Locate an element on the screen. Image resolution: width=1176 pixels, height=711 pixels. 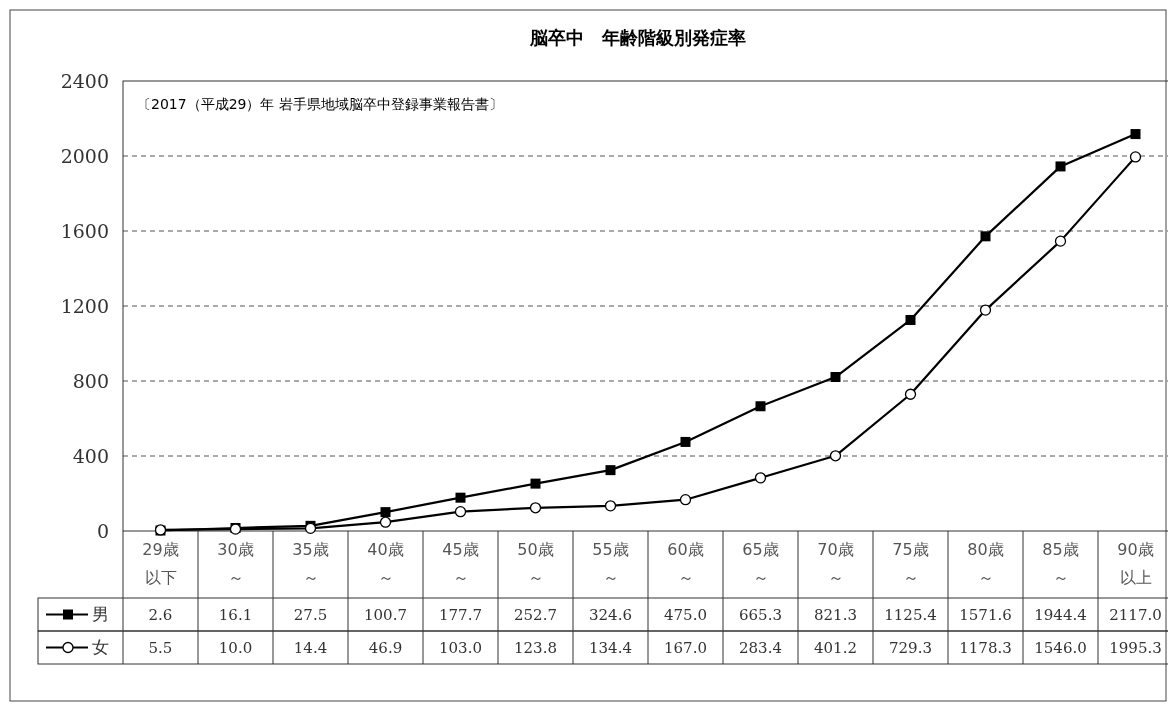
data-label: 1546.0 is located at coordinates (1060, 647).